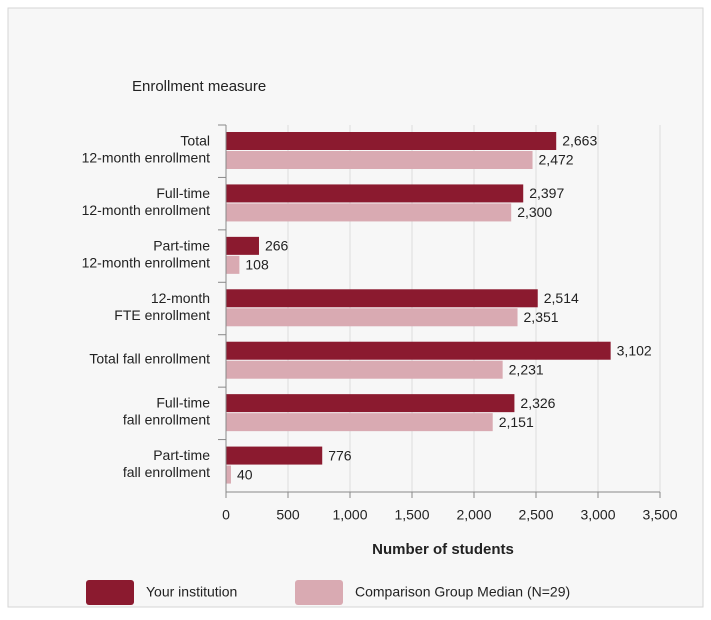 The width and height of the screenshot is (711, 620). What do you see at coordinates (462, 592) in the screenshot?
I see `legend-label: Comparison Group Median (N=29)` at bounding box center [462, 592].